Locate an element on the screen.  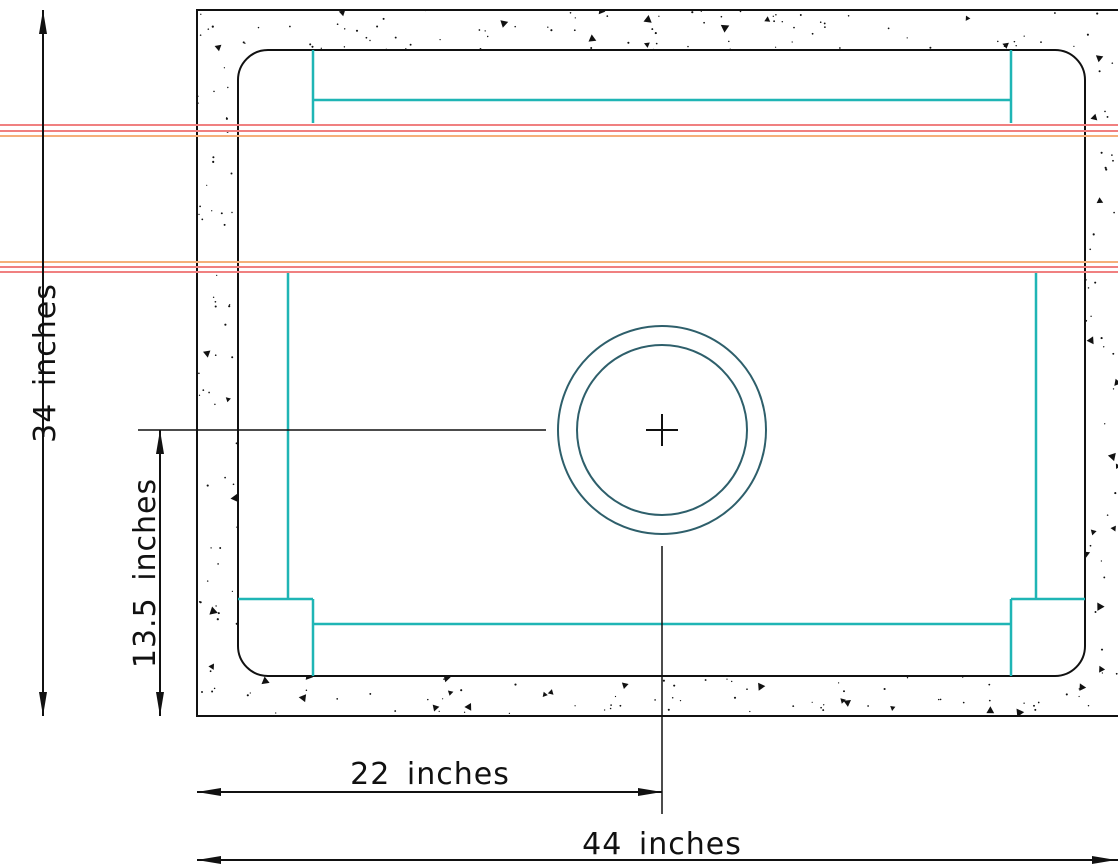
height-label: 34 inches is located at coordinates (45, 363).